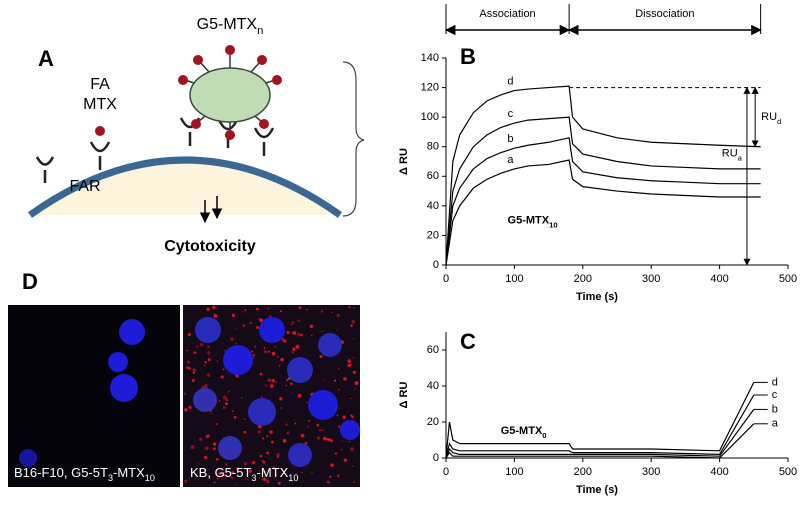 The image size is (800, 510). I want to click on annotation: G5-MTX10, so click(533, 222).